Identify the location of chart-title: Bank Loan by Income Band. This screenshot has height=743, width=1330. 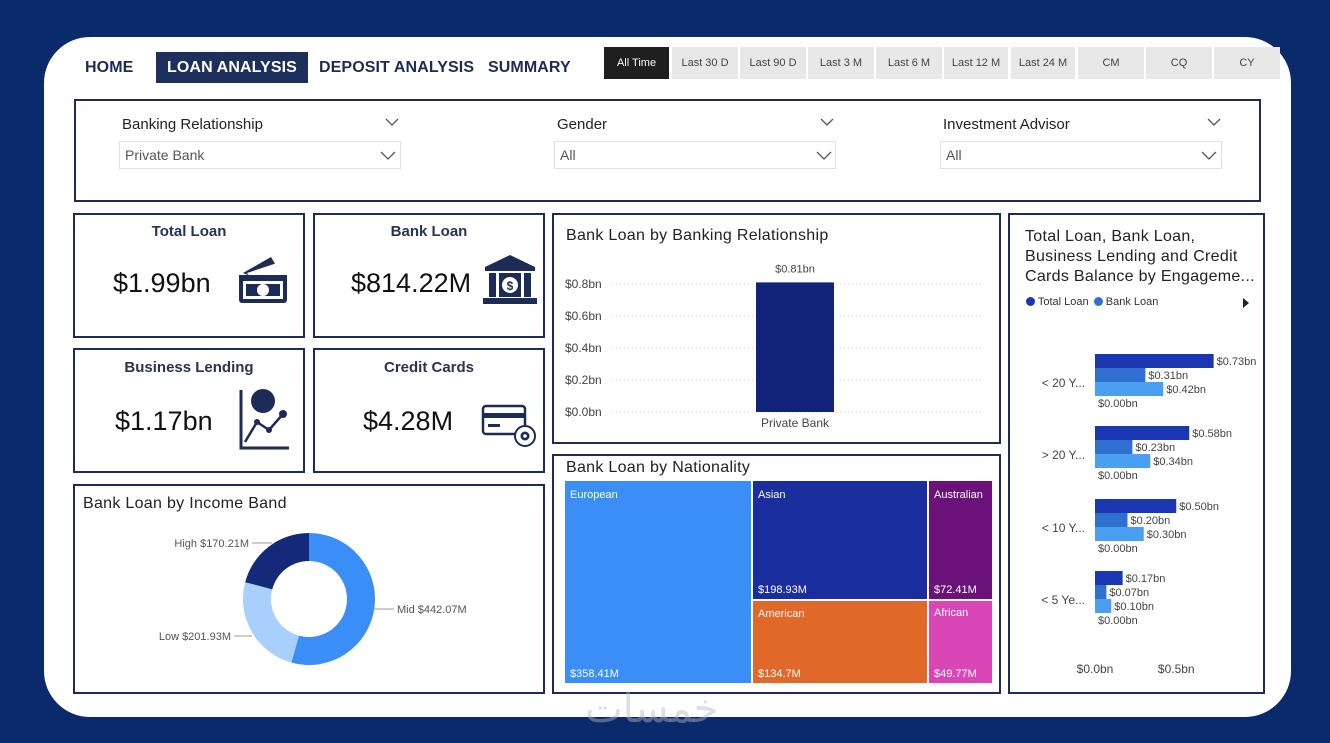
(185, 503).